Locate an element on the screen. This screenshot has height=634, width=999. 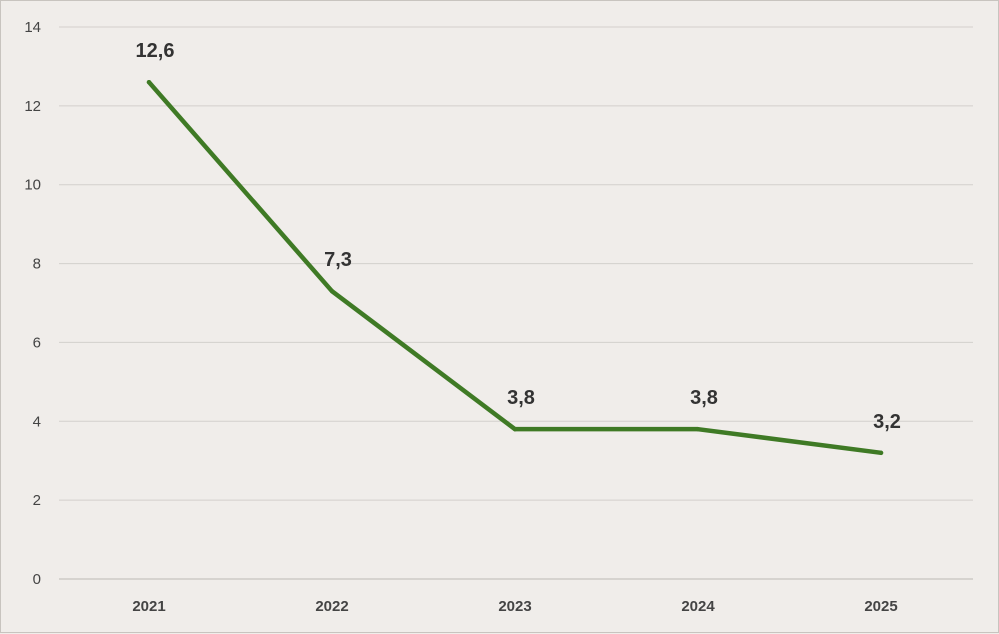
y-tick-label: 8 is located at coordinates (37, 264).